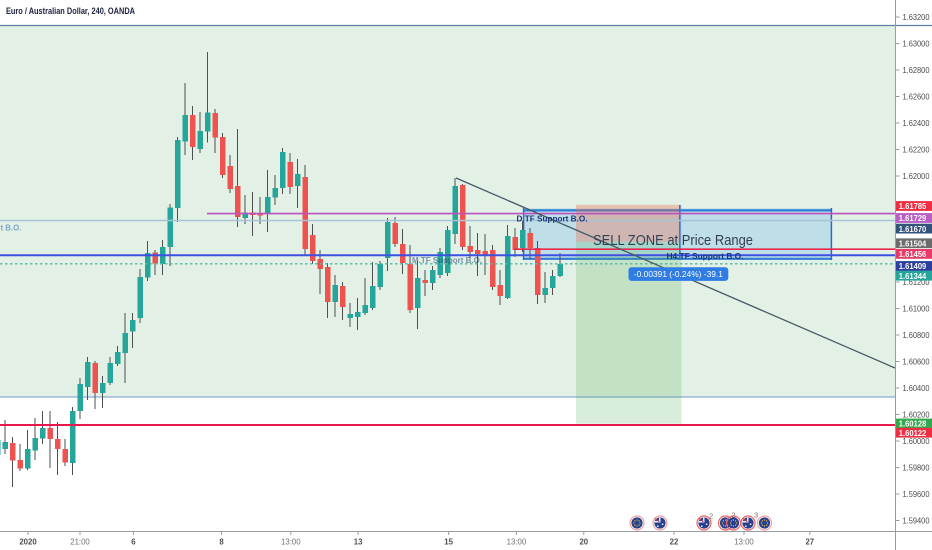 This screenshot has height=550, width=932. What do you see at coordinates (916, 309) in the screenshot?
I see `svg-text: 1.61000` at bounding box center [916, 309].